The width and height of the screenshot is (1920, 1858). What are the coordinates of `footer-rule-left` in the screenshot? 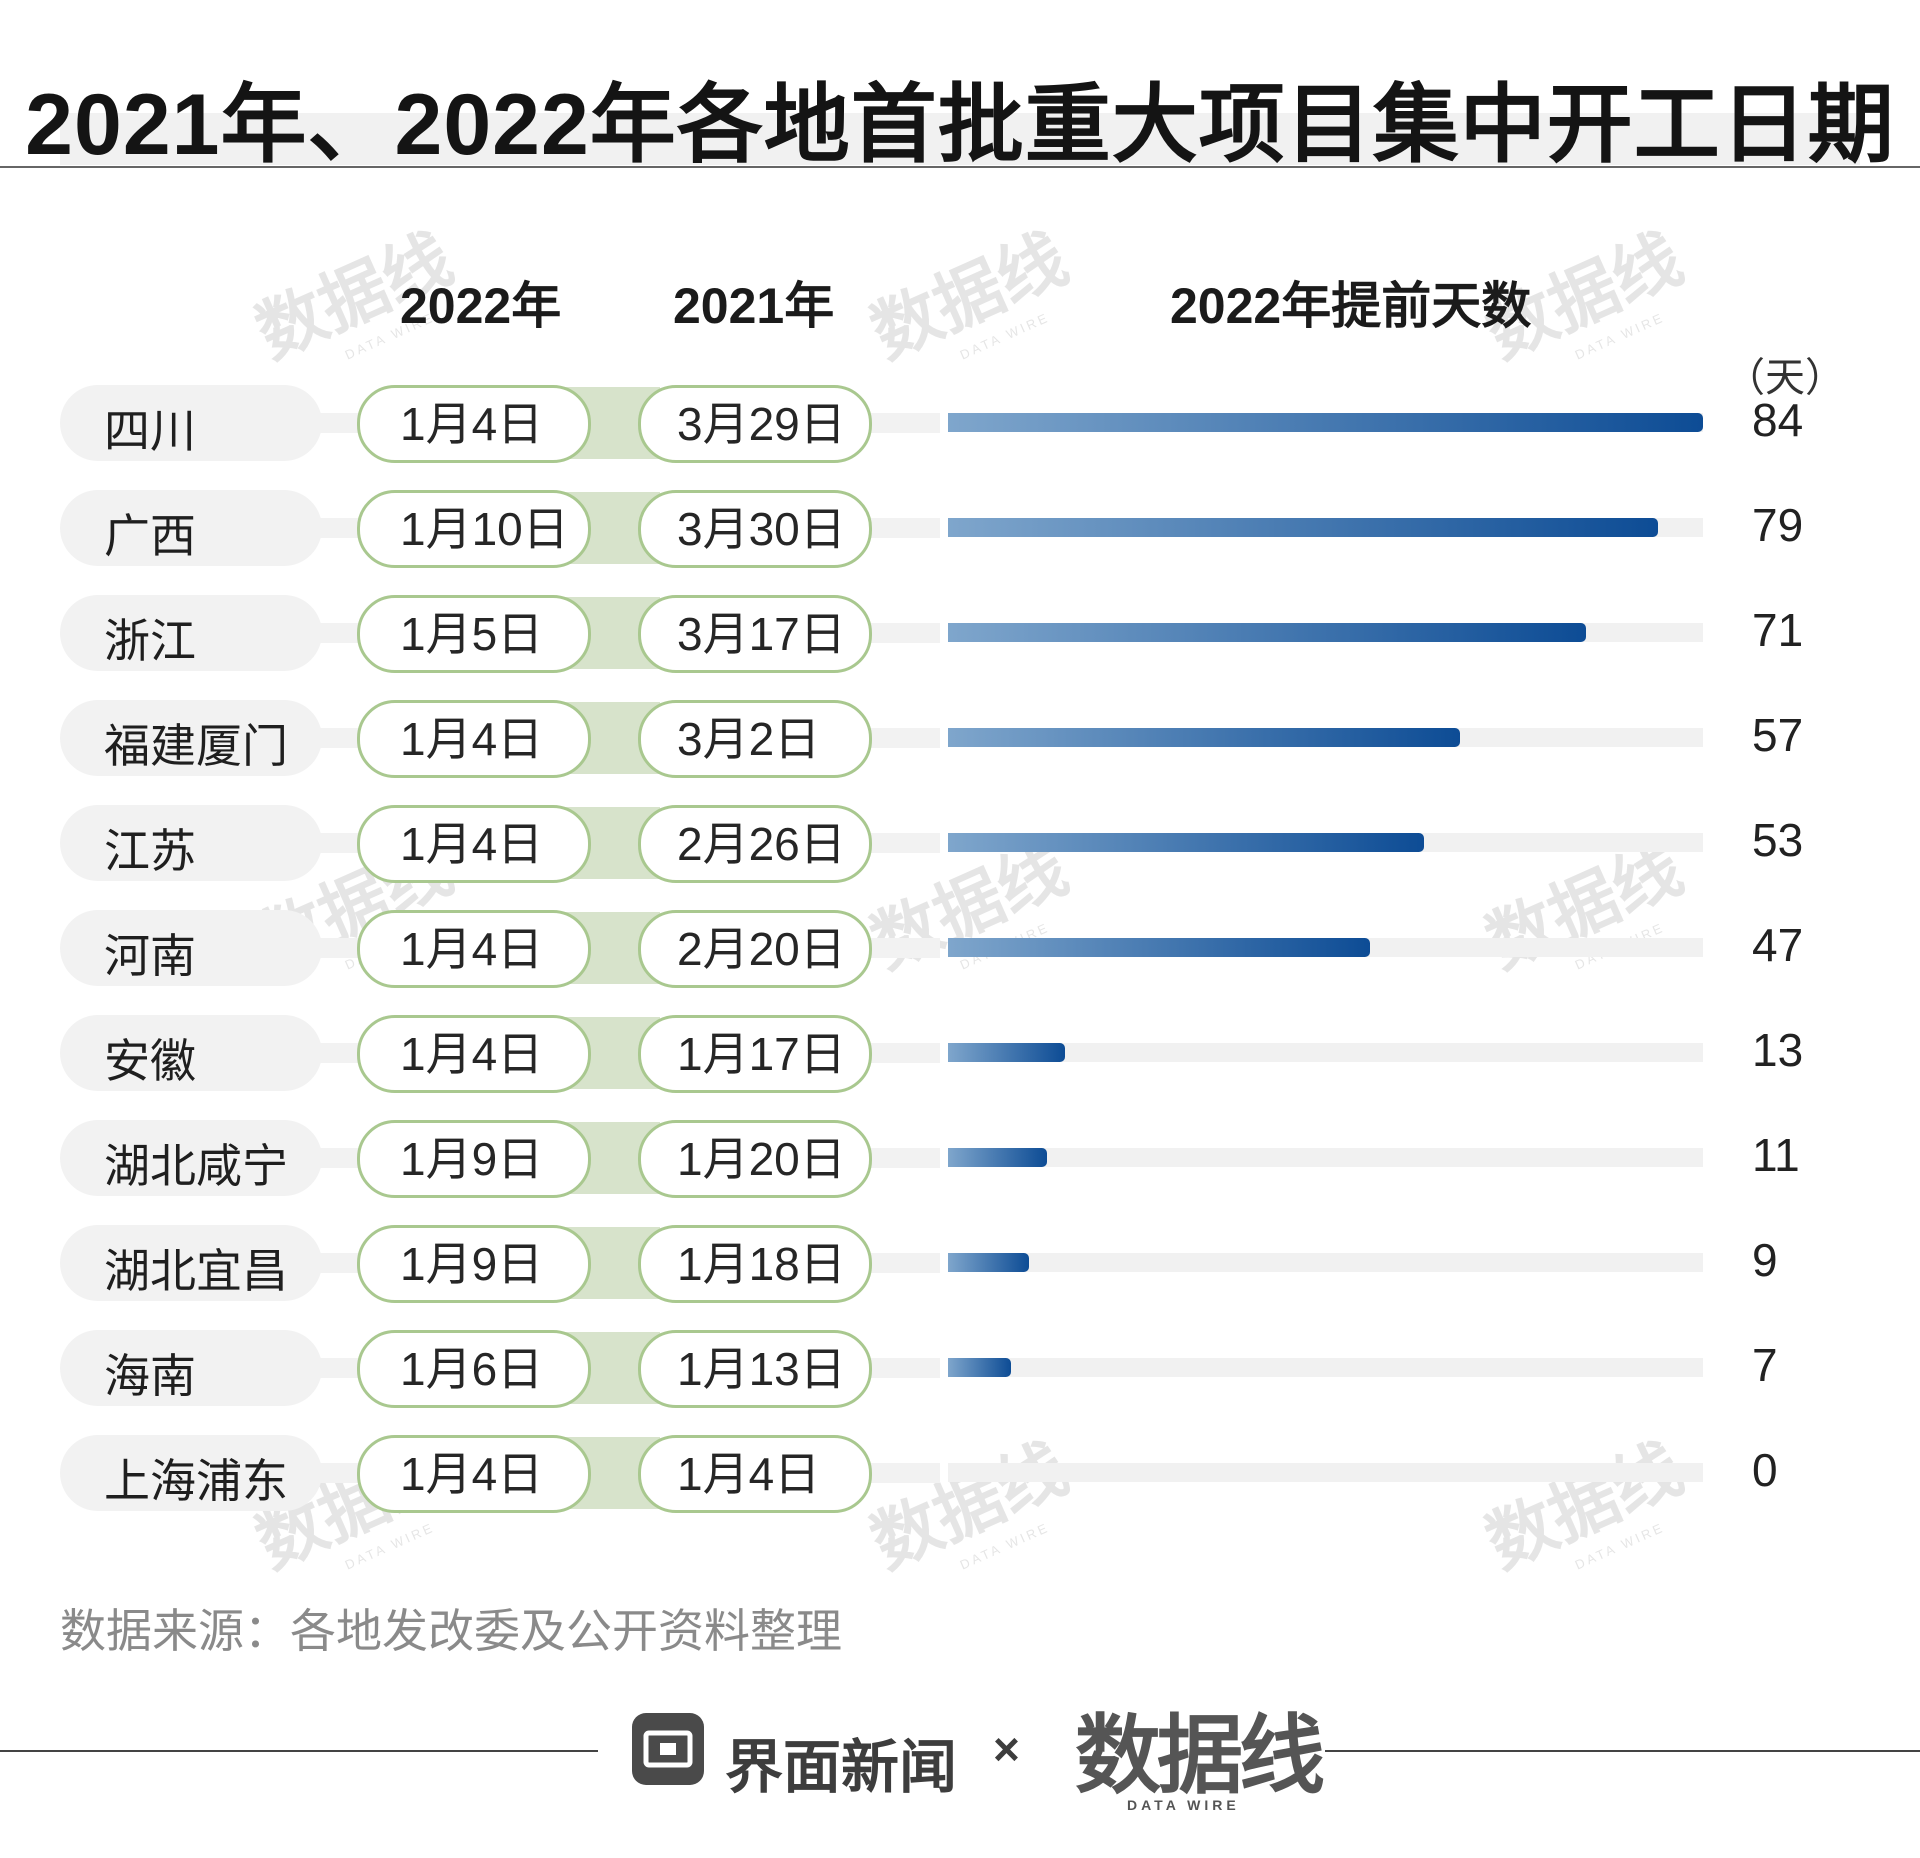 It's located at (299, 1751).